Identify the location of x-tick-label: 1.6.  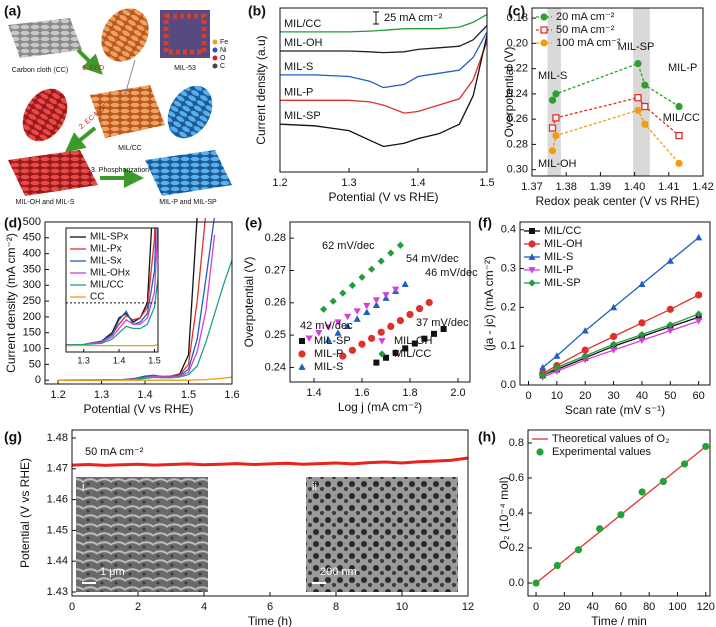
(231, 395).